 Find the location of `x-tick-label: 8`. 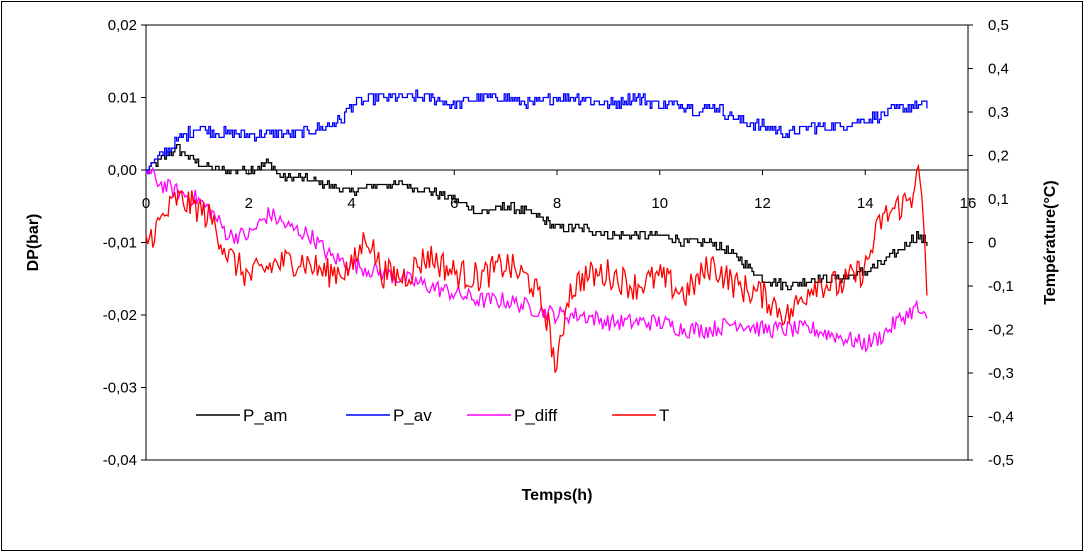

x-tick-label: 8 is located at coordinates (557, 203).